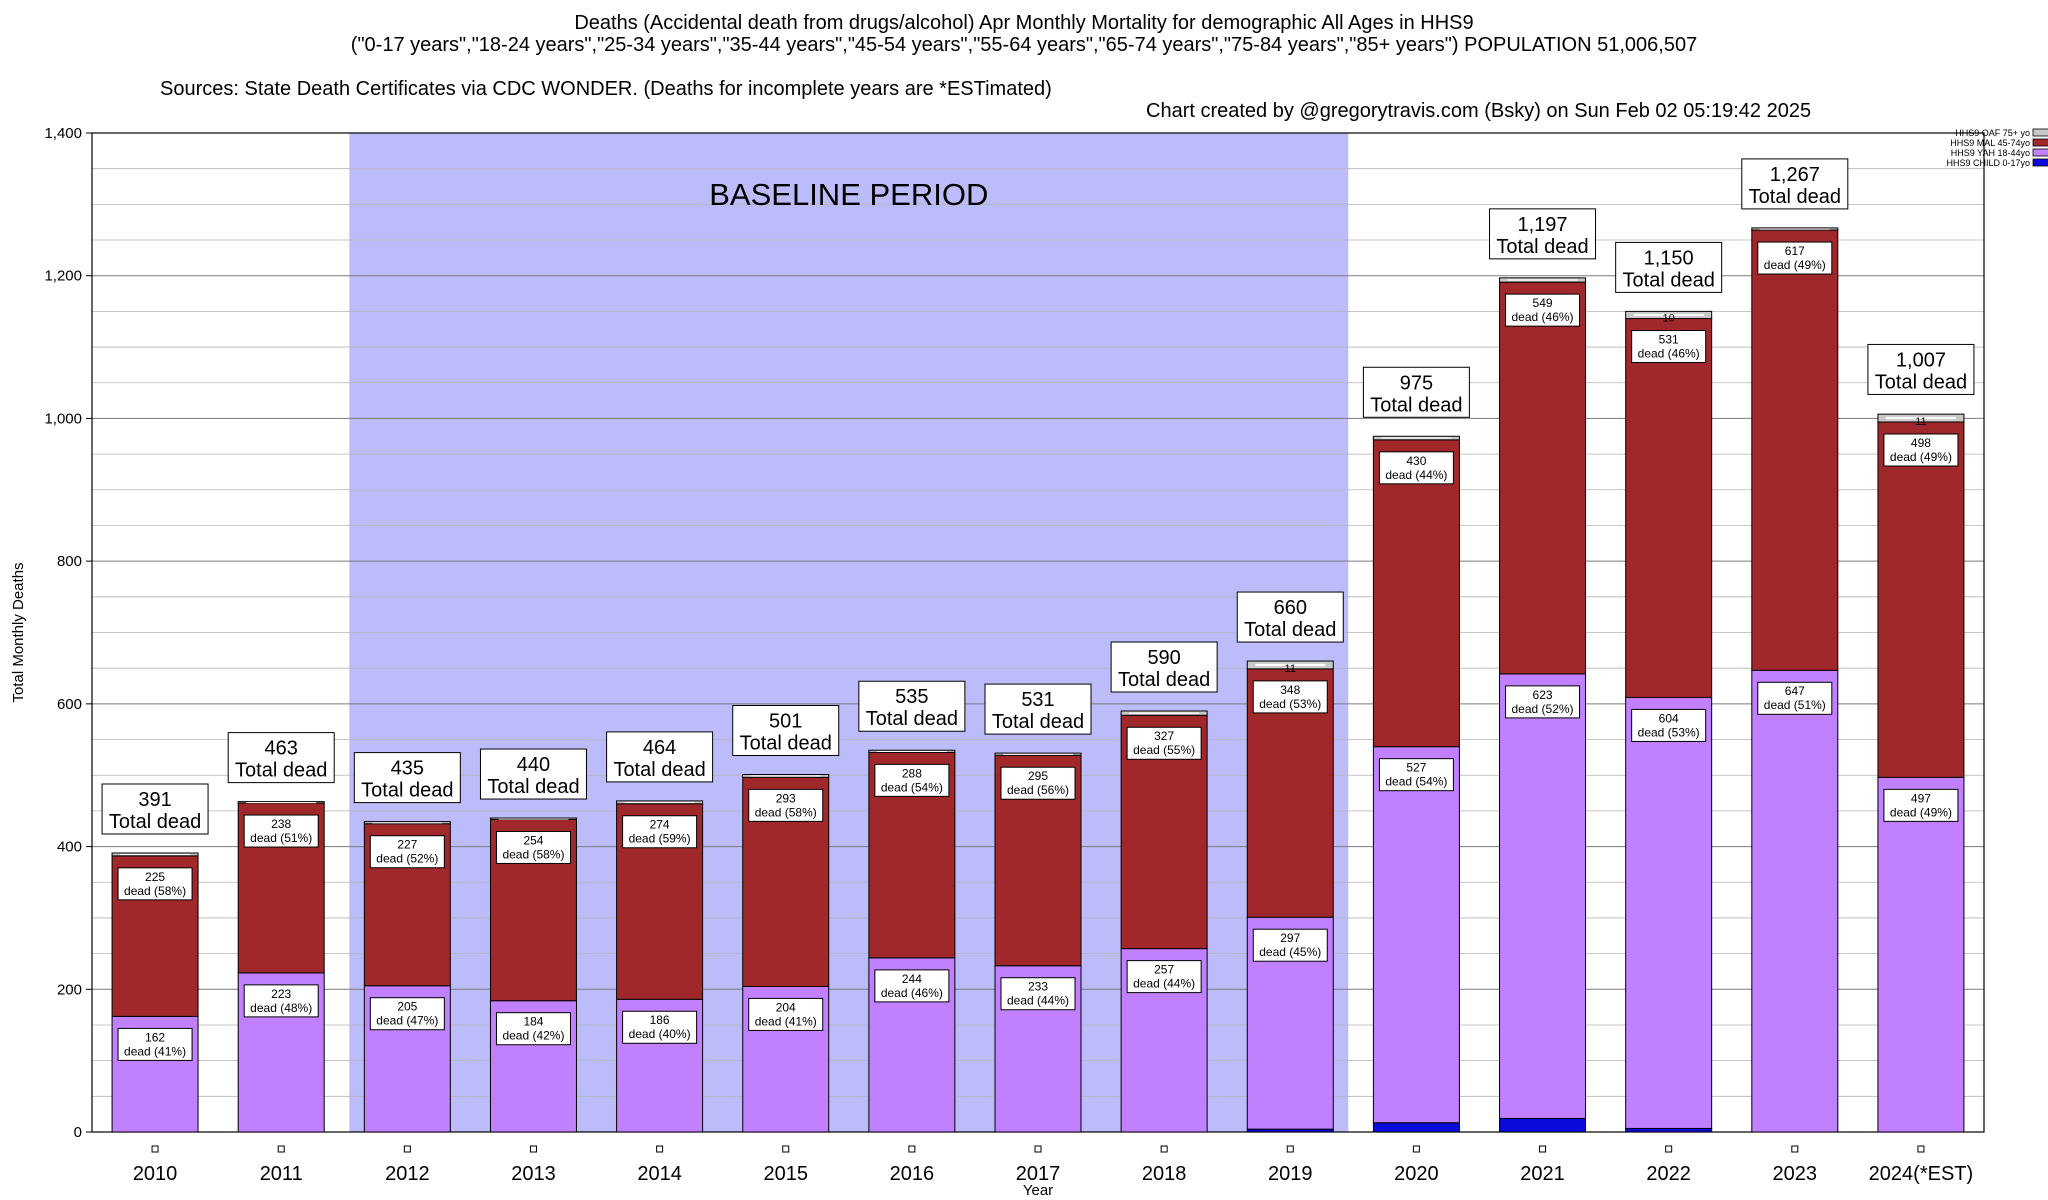 This screenshot has width=2048, height=1200. I want to click on label-oaf: 10, so click(1669, 319).